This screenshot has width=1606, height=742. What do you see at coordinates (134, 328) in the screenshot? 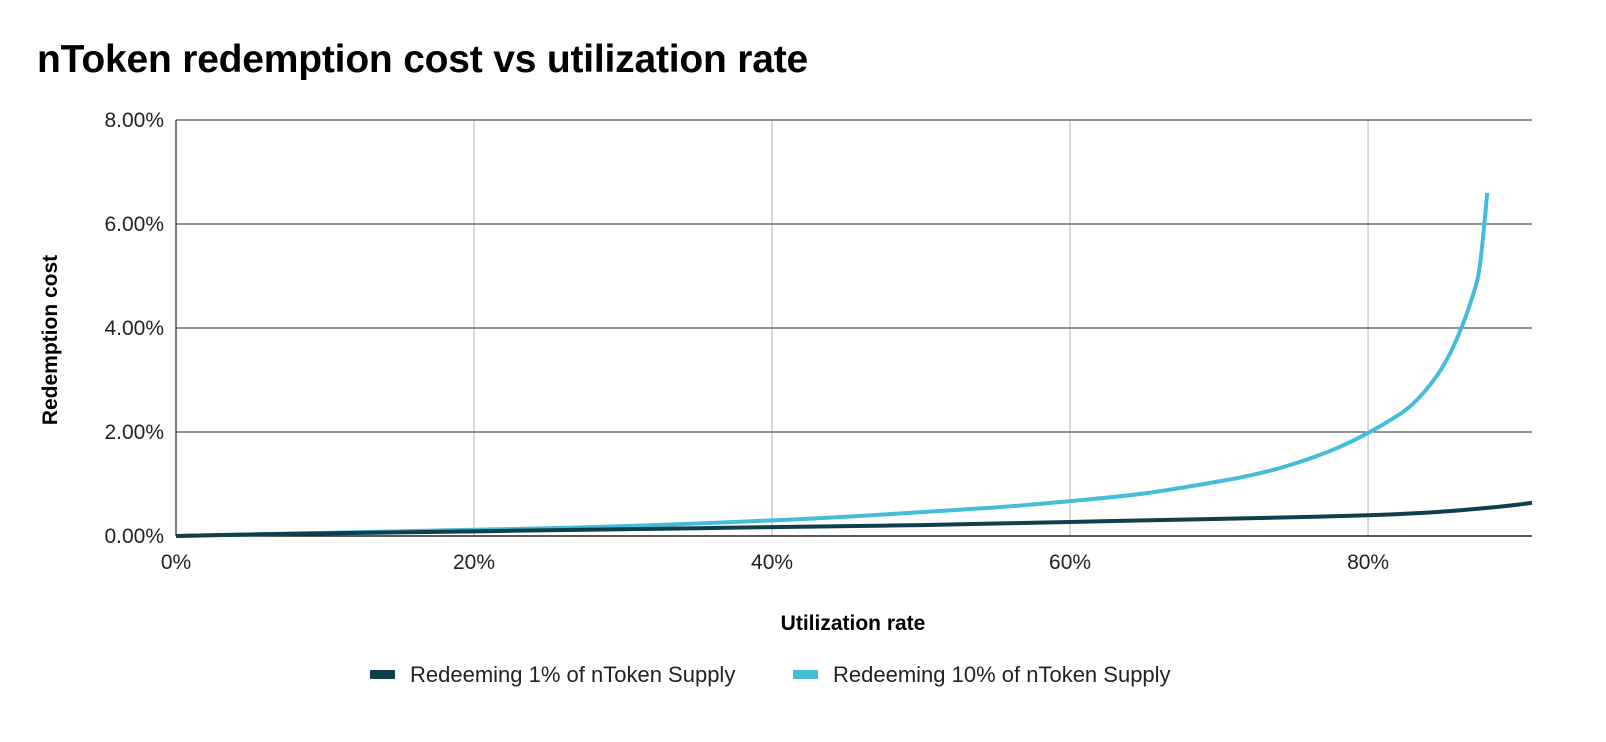
I see `y-tick-label: 4.00%` at bounding box center [134, 328].